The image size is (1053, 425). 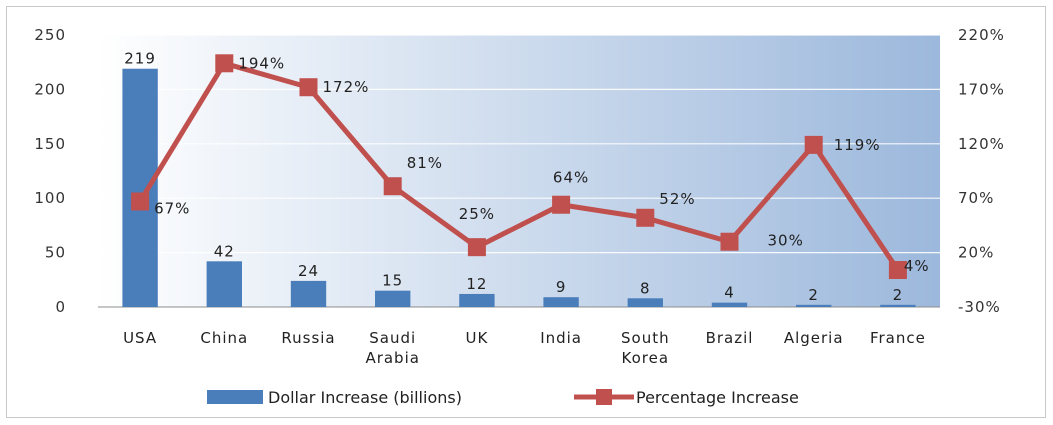 I want to click on line-data-label: 194%, so click(x=261, y=63).